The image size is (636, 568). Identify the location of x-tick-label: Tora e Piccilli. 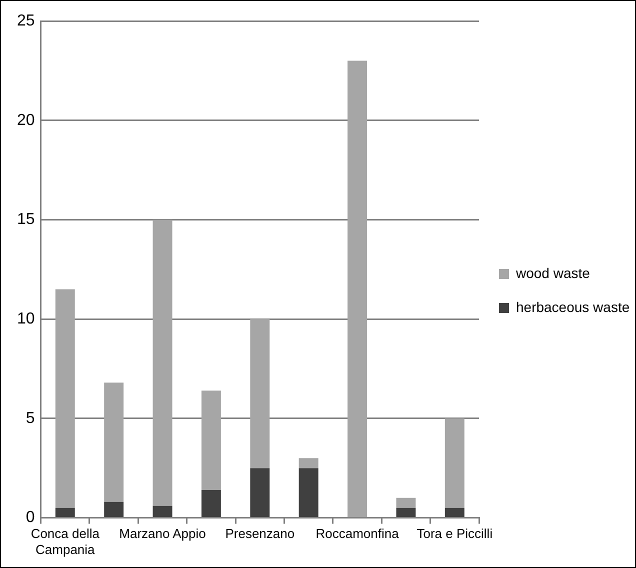
(454, 534).